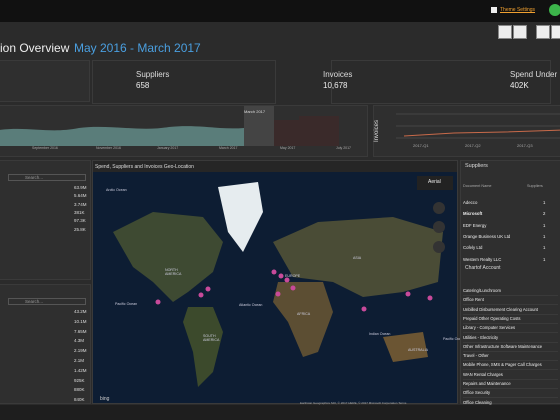 The image size is (560, 420). Describe the element at coordinates (80, 204) in the screenshot. I see `filter-value: 3.74M` at that location.